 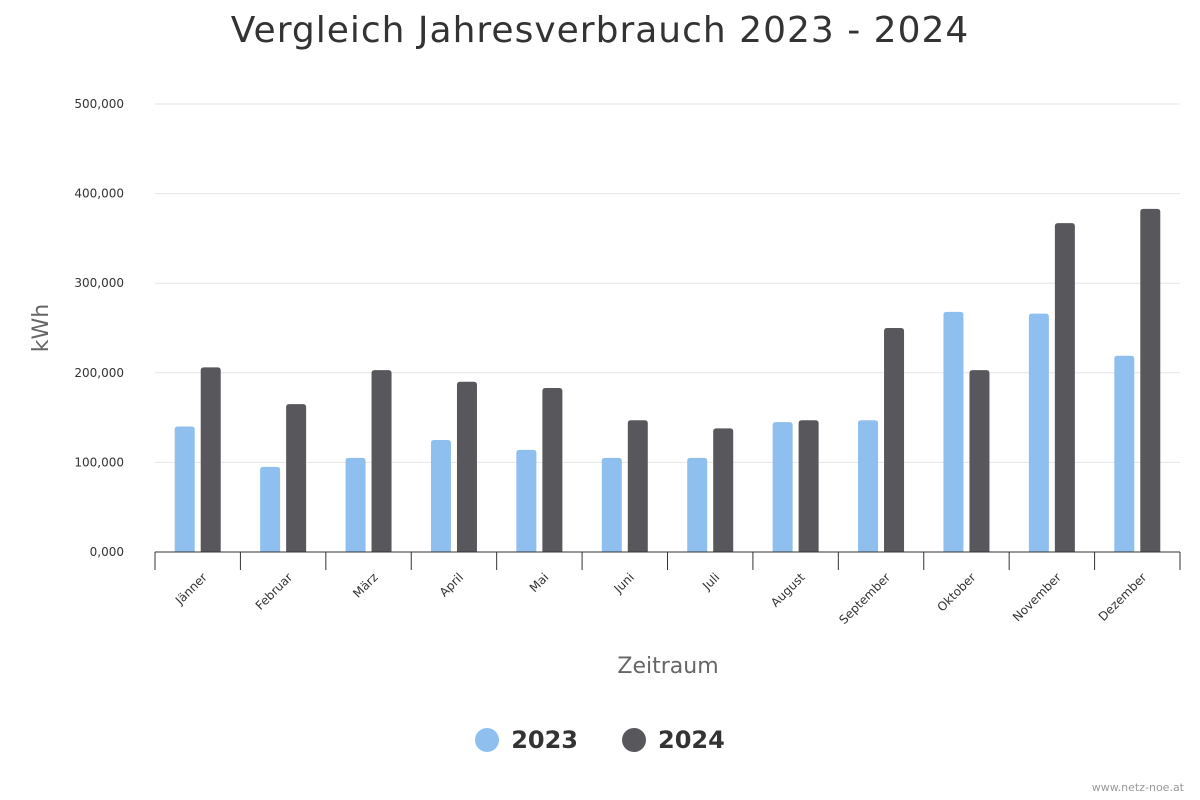 What do you see at coordinates (365, 585) in the screenshot?
I see `x-tick-label: März` at bounding box center [365, 585].